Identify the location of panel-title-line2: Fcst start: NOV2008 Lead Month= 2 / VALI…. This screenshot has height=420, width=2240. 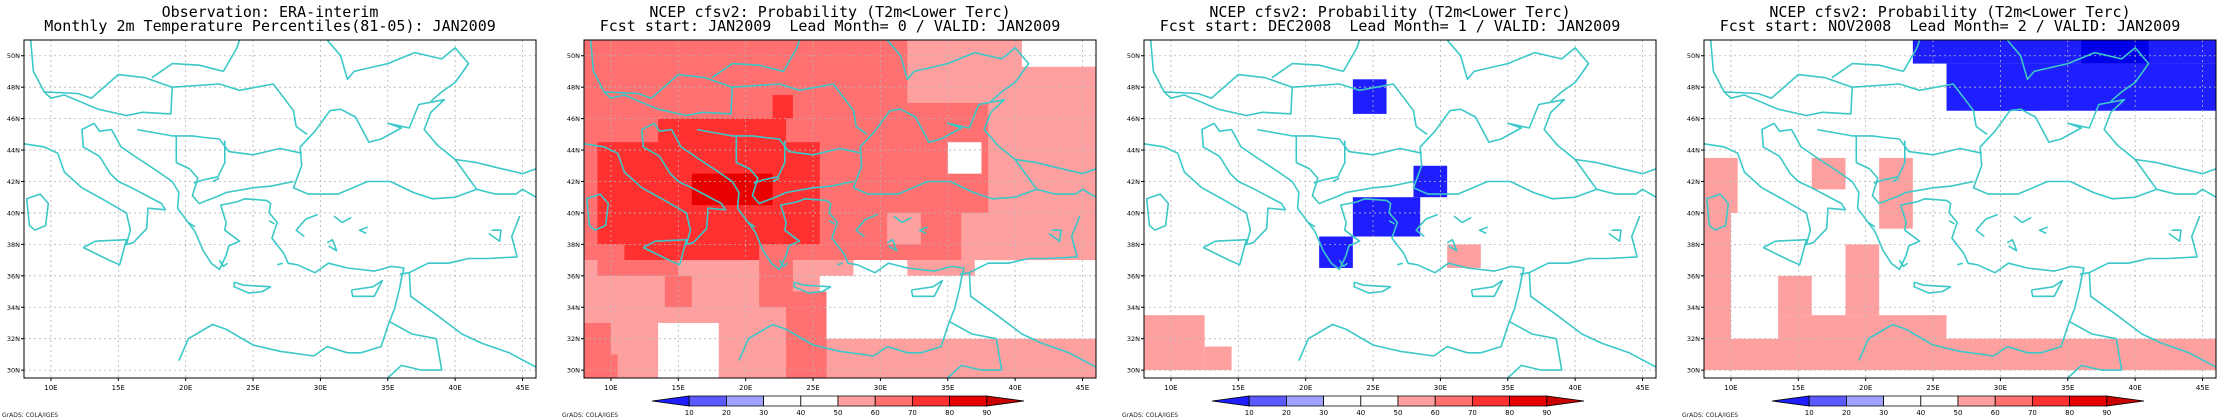
(1950, 26).